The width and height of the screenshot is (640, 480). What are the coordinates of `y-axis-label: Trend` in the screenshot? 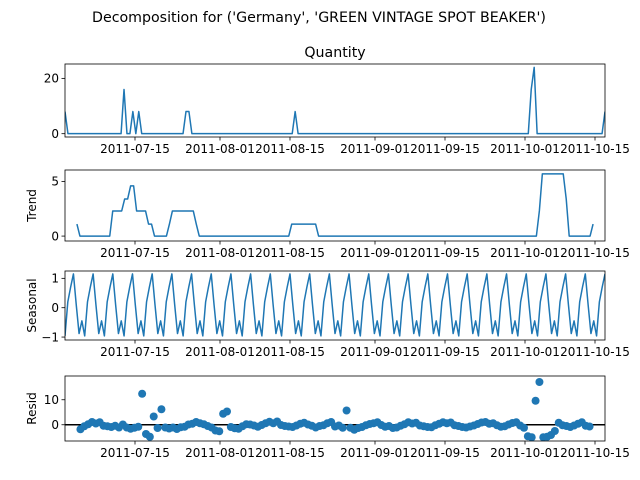 It's located at (32, 206).